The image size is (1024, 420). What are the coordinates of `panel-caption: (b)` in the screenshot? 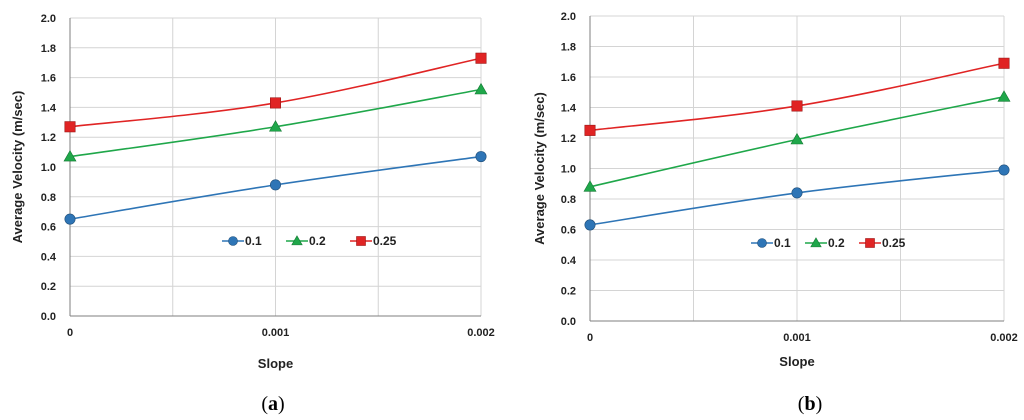 It's located at (810, 404).